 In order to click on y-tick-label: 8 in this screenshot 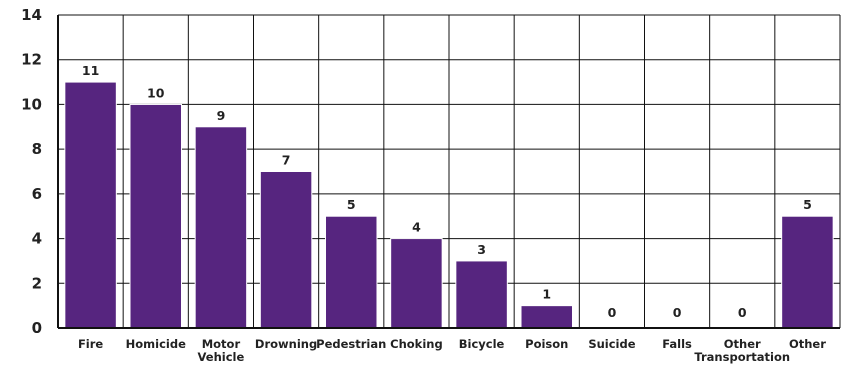, I will do `click(37, 149)`.